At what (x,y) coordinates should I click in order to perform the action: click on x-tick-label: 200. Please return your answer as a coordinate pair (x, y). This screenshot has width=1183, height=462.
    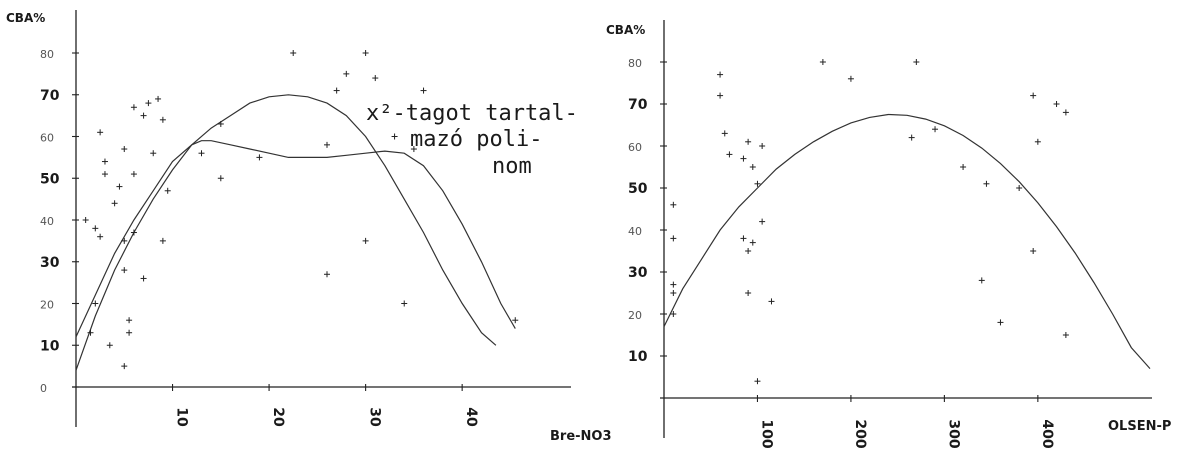
    Looking at the image, I should click on (860, 433).